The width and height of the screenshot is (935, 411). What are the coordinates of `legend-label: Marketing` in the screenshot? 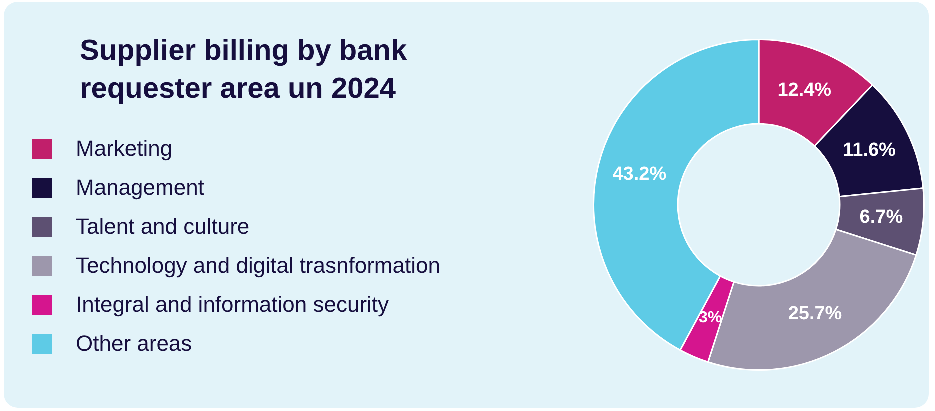 It's located at (124, 149).